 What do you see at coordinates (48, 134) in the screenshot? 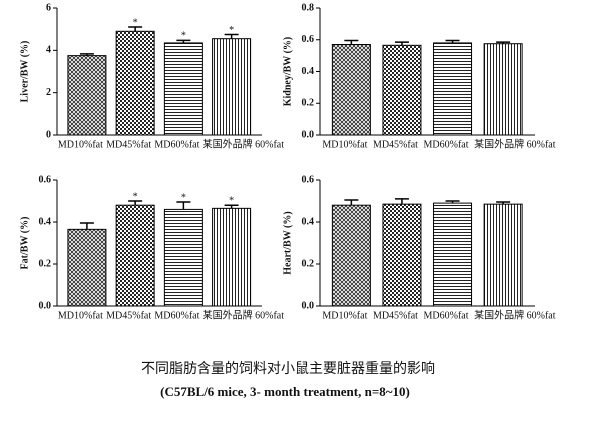
I see `y-tick-label: 0` at bounding box center [48, 134].